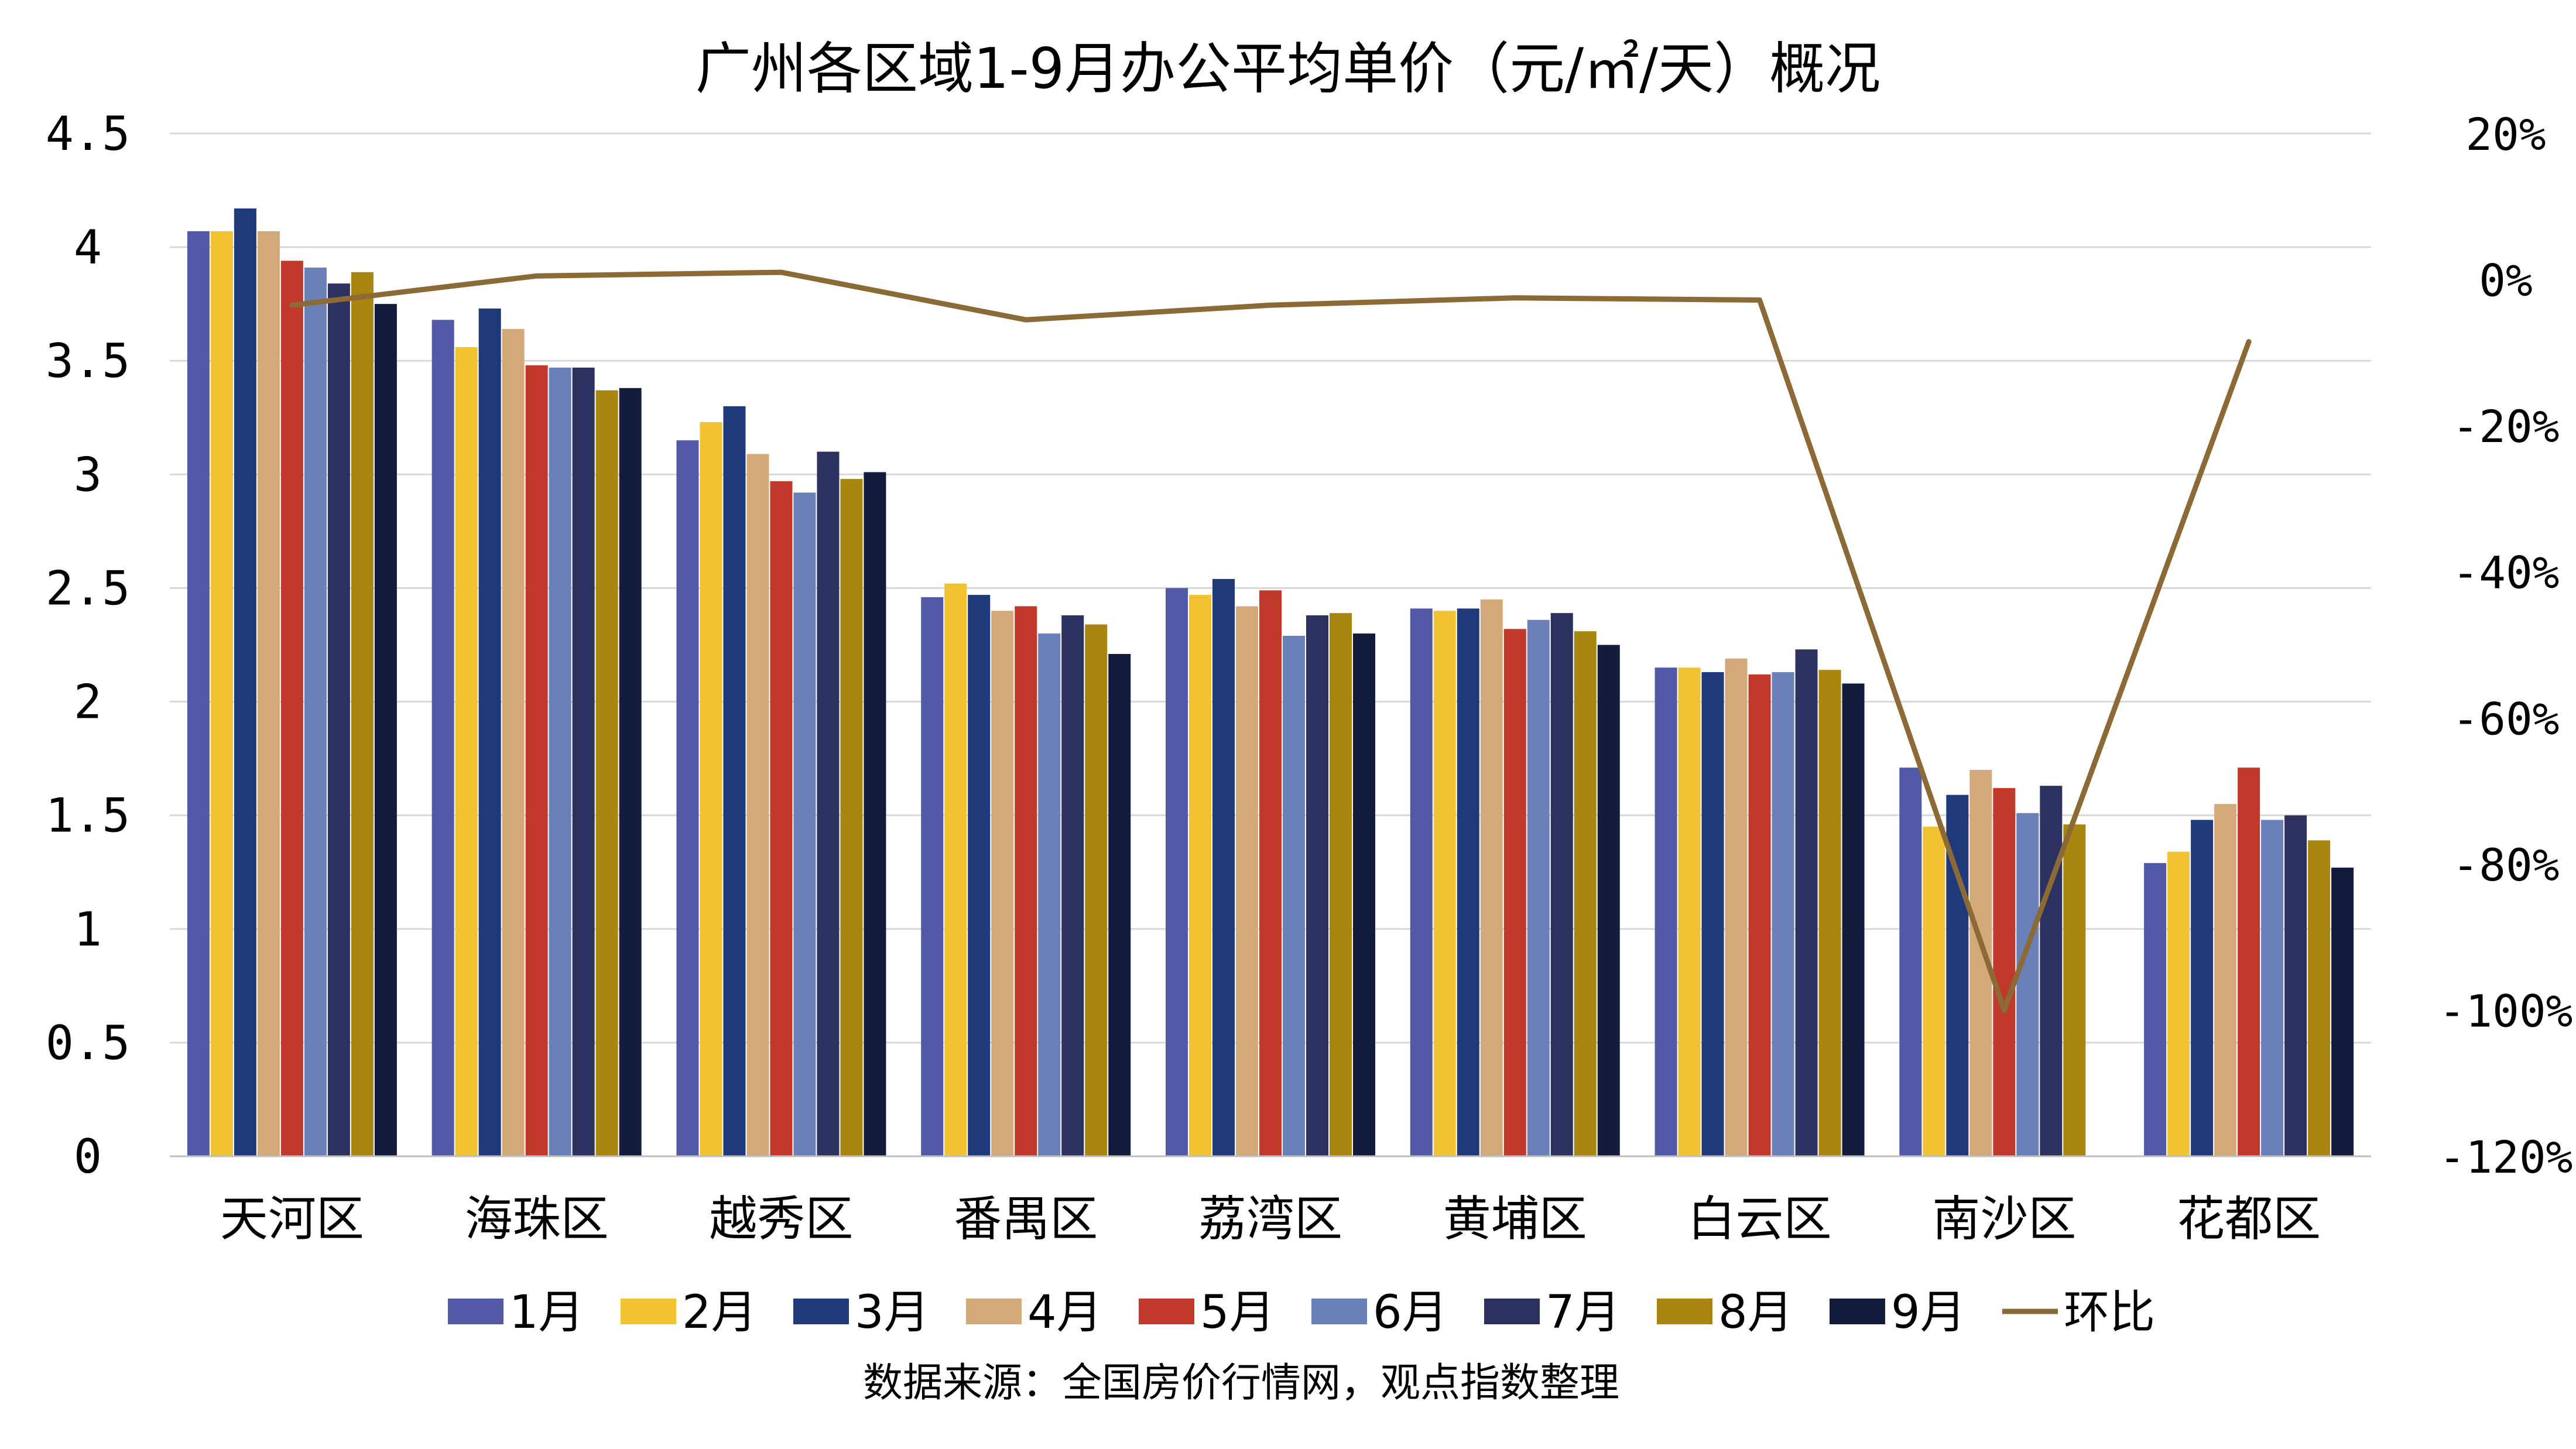 This screenshot has height=1449, width=2576. I want to click on bar-3月-天河区, so click(245, 682).